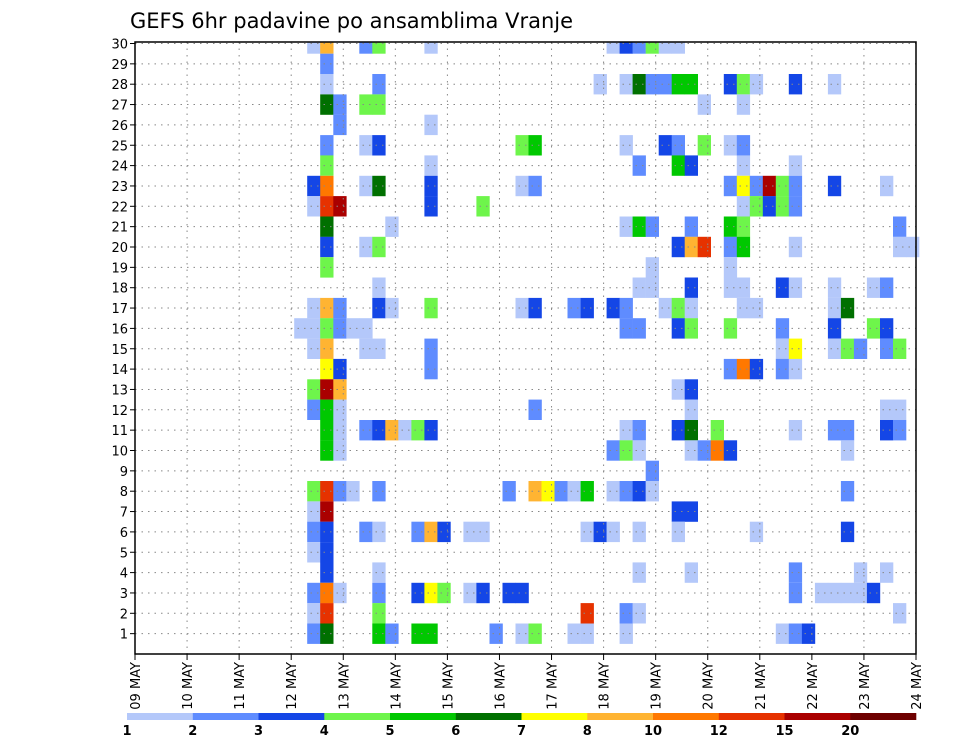 The image size is (960, 742). Describe the element at coordinates (292, 686) in the screenshot. I see `x-tick-label: 12 MAY` at that location.